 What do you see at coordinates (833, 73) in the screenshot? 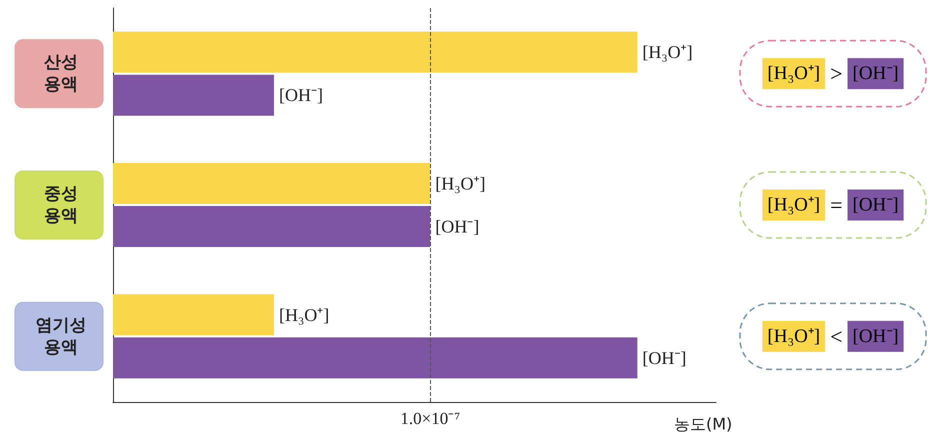
I see `text: [H₃O⁺] > [OH⁻]` at bounding box center [833, 73].